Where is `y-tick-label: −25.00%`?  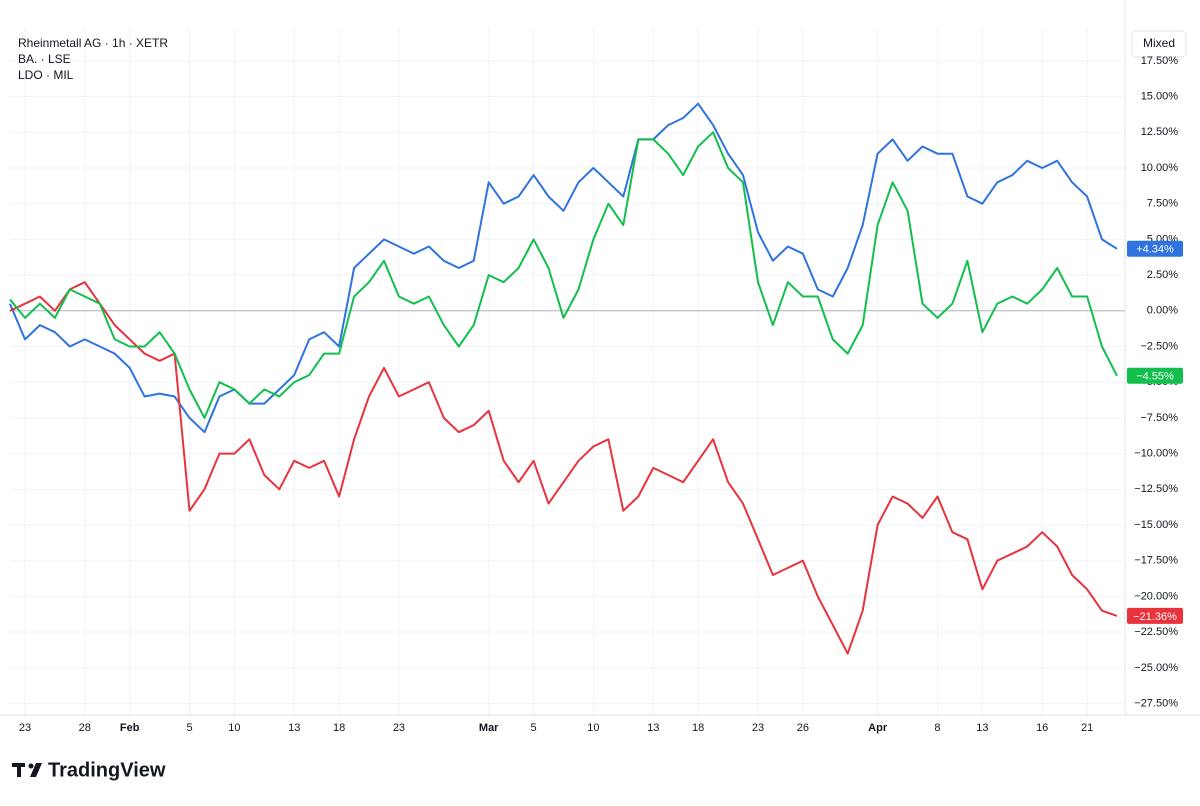 y-tick-label: −25.00% is located at coordinates (1156, 668).